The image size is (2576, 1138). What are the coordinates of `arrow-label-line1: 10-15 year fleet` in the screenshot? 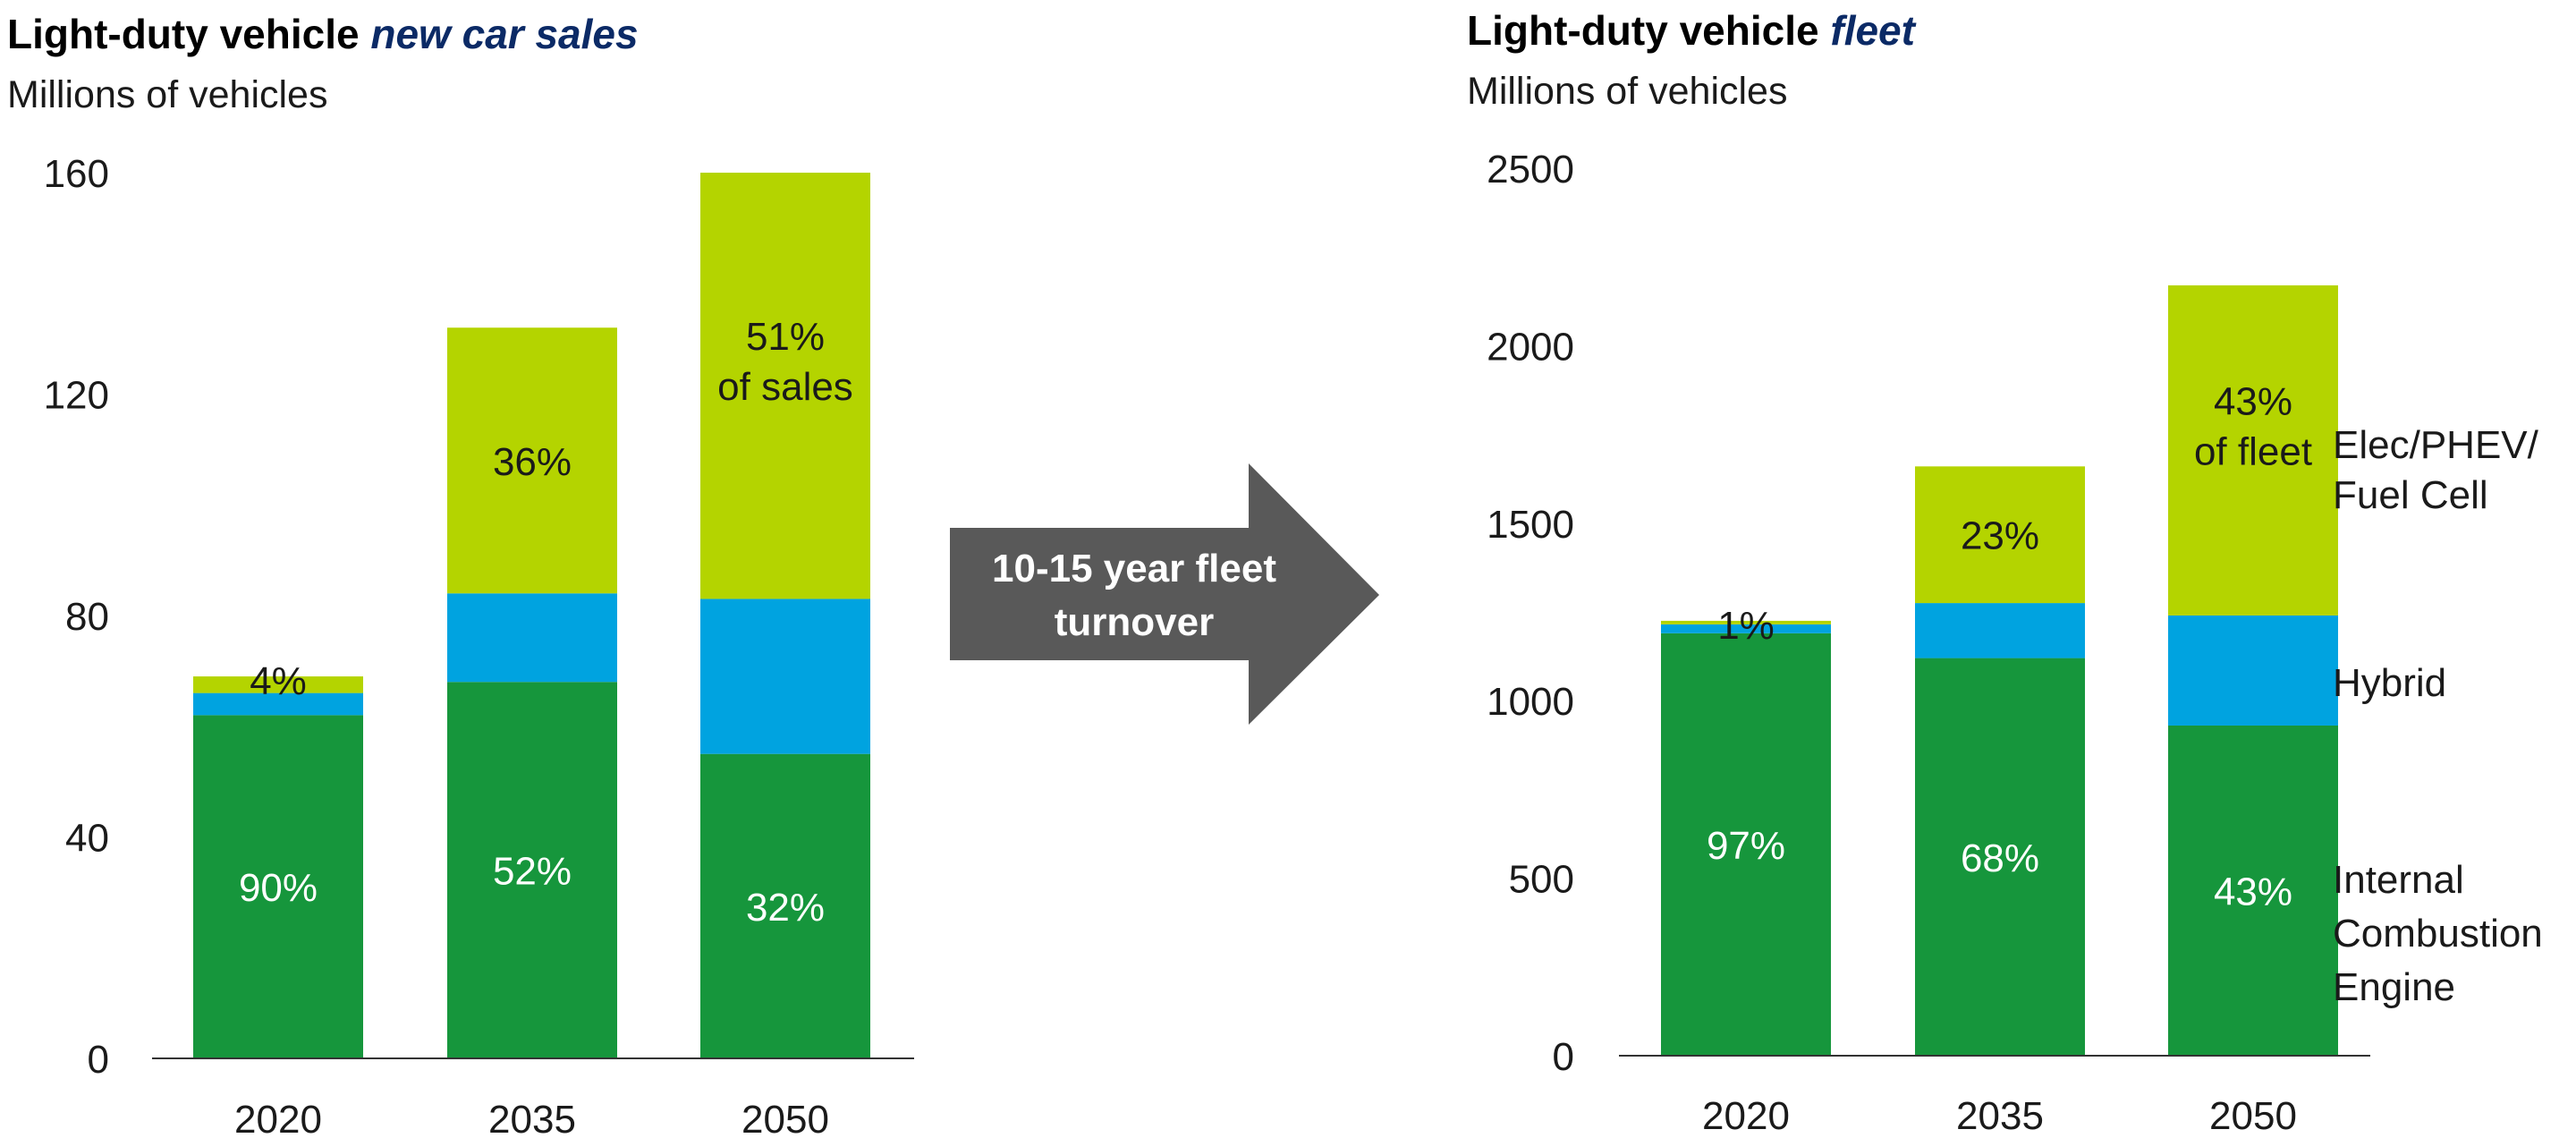 It's located at (1134, 568).